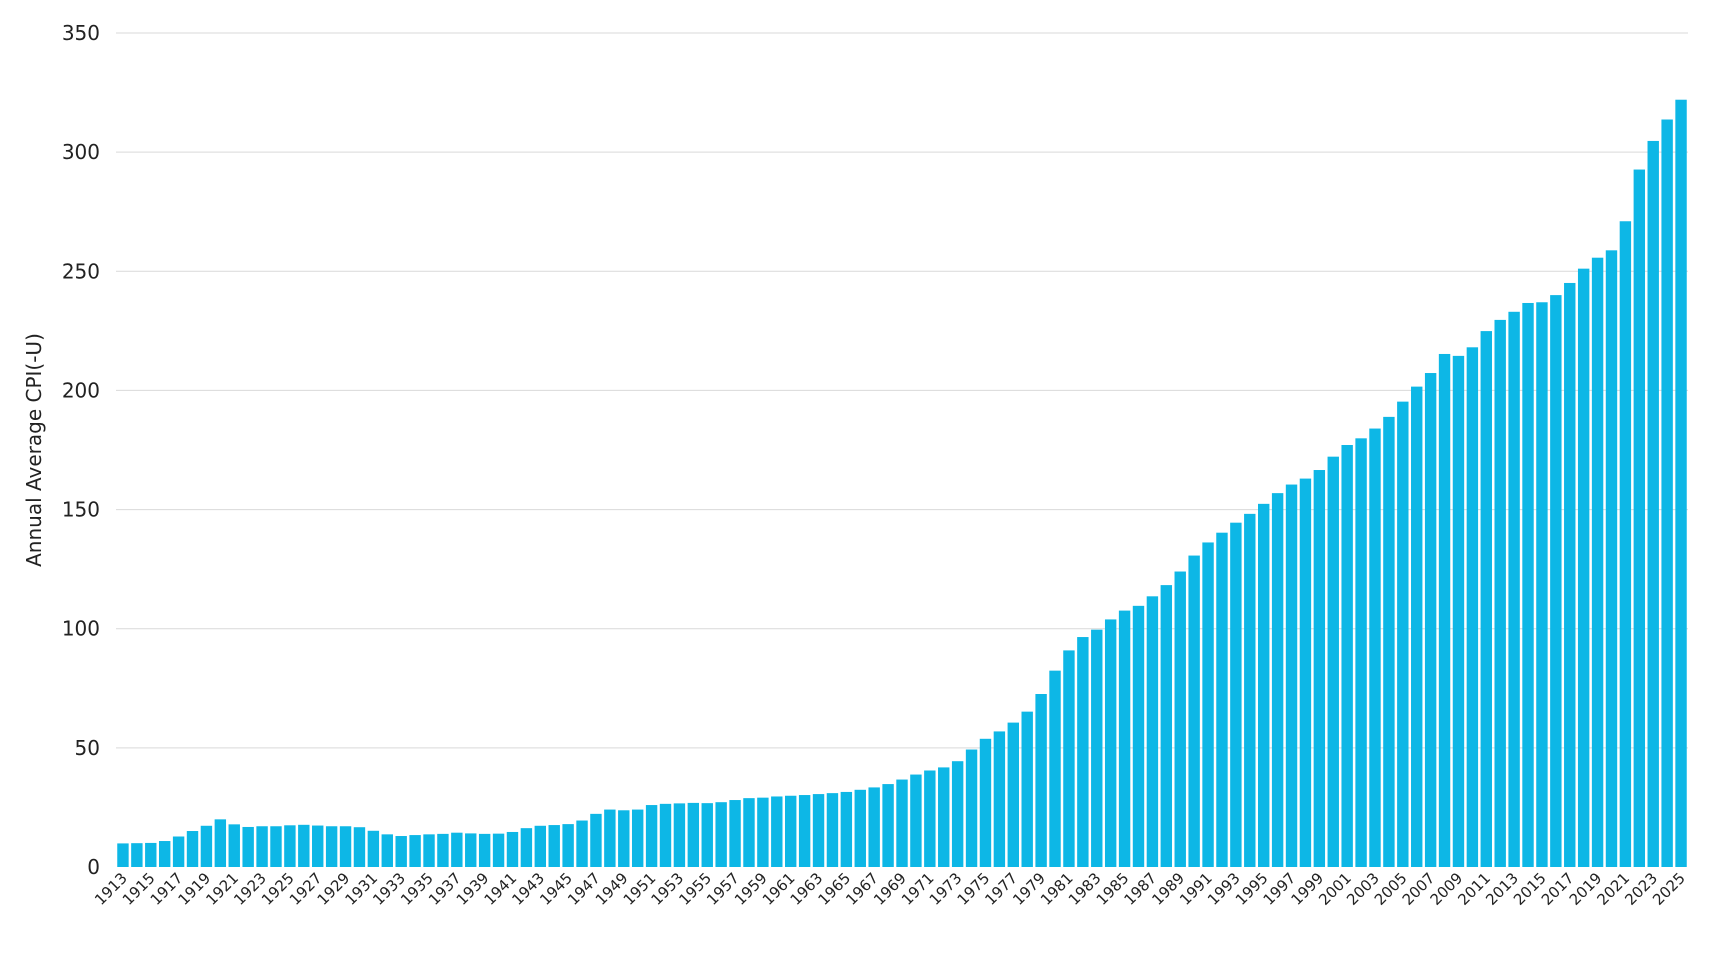 The image size is (1710, 954). Describe the element at coordinates (164, 854) in the screenshot. I see `bar-1916` at that location.